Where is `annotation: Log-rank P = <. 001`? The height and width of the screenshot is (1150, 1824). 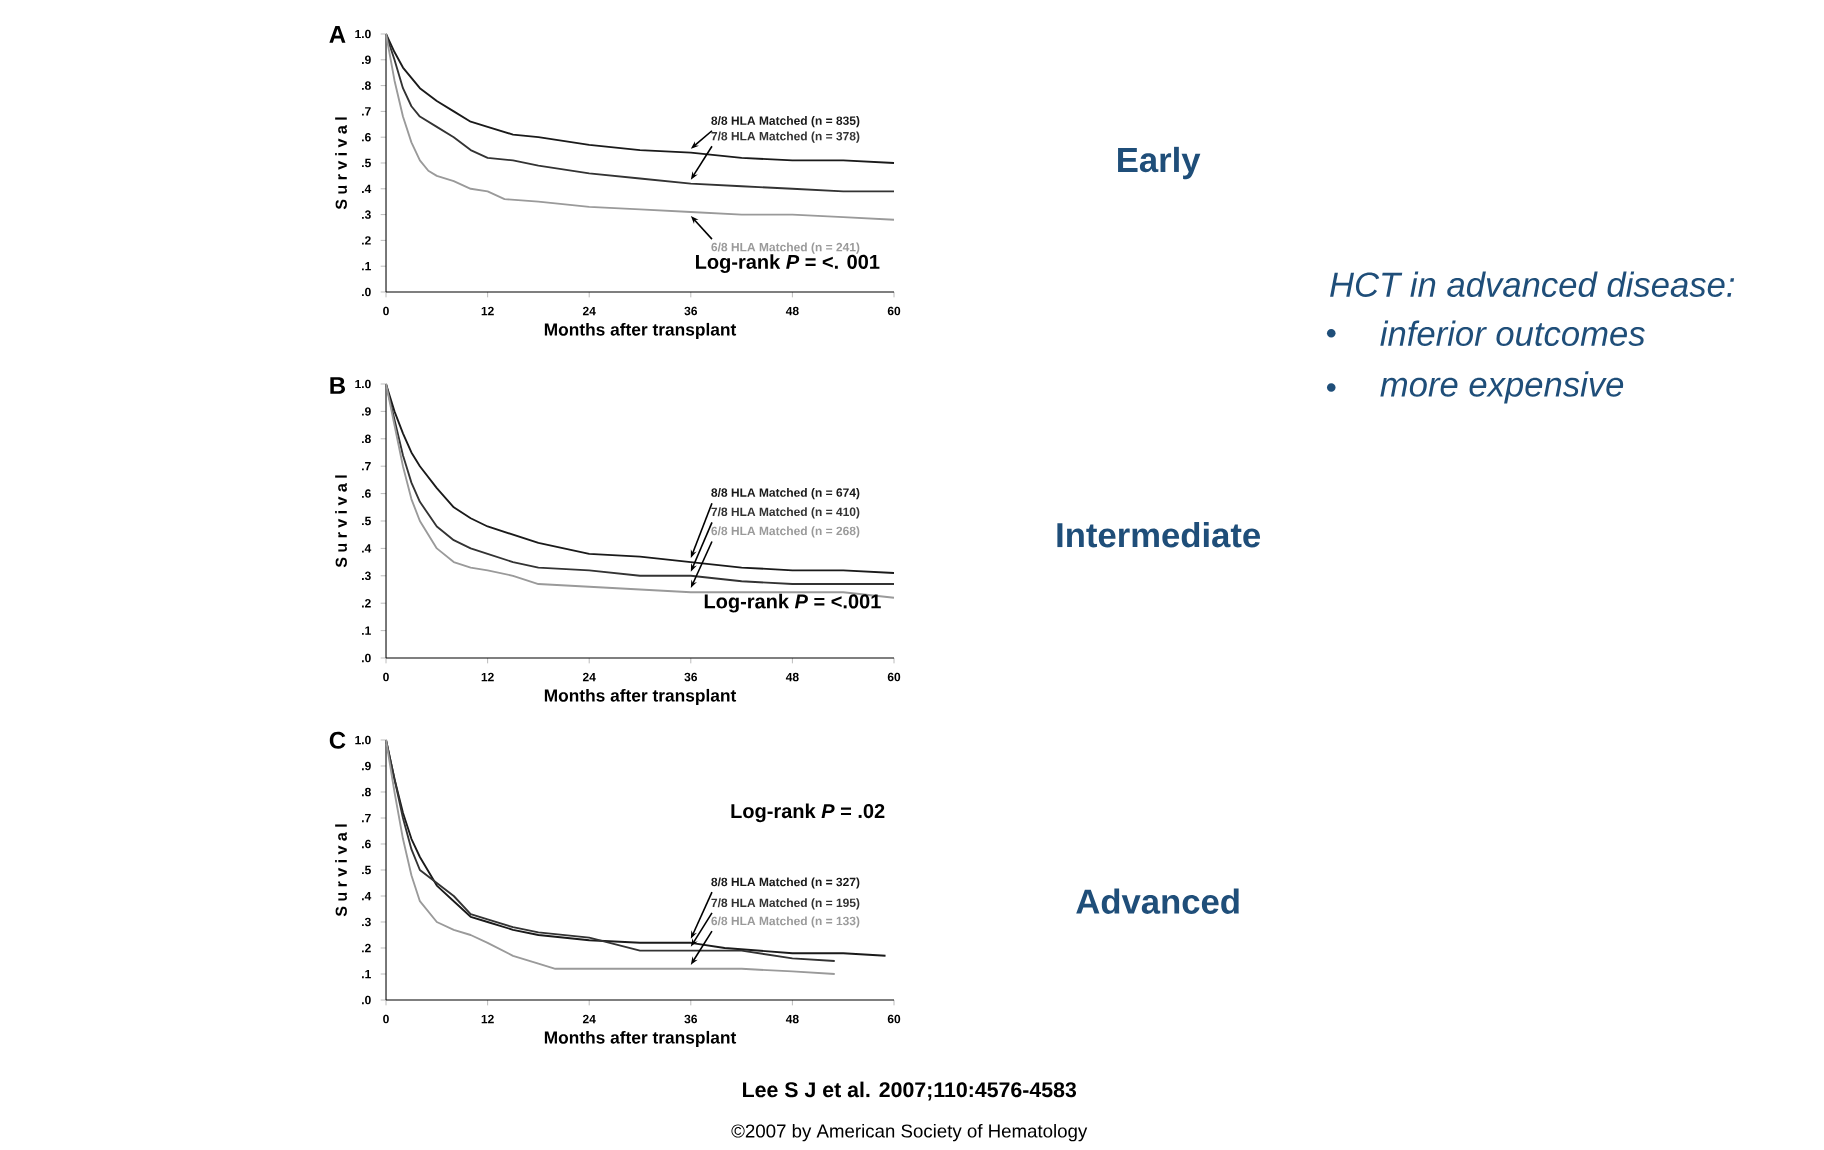 annotation: Log-rank P = <. 001 is located at coordinates (788, 263).